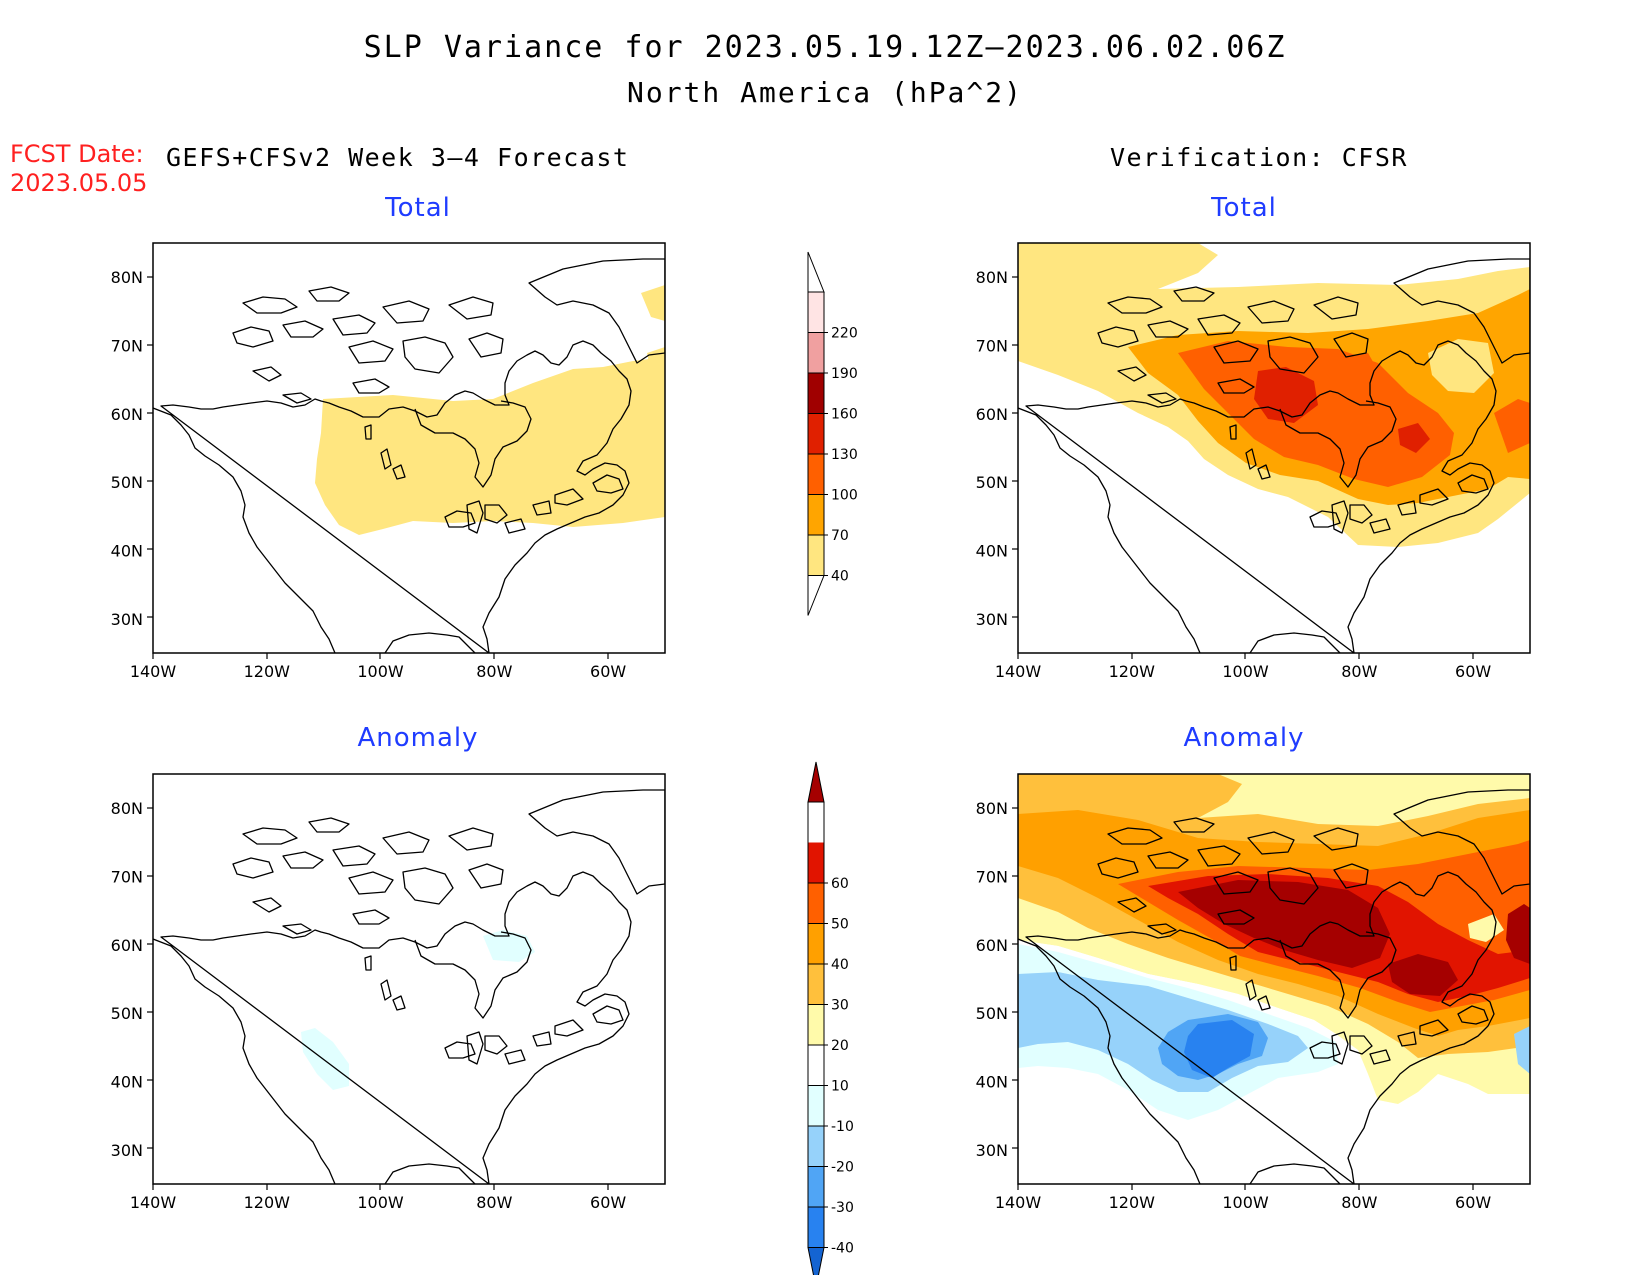  Describe the element at coordinates (77, 154) in the screenshot. I see `forecast-date-label: FCST Date:` at that location.